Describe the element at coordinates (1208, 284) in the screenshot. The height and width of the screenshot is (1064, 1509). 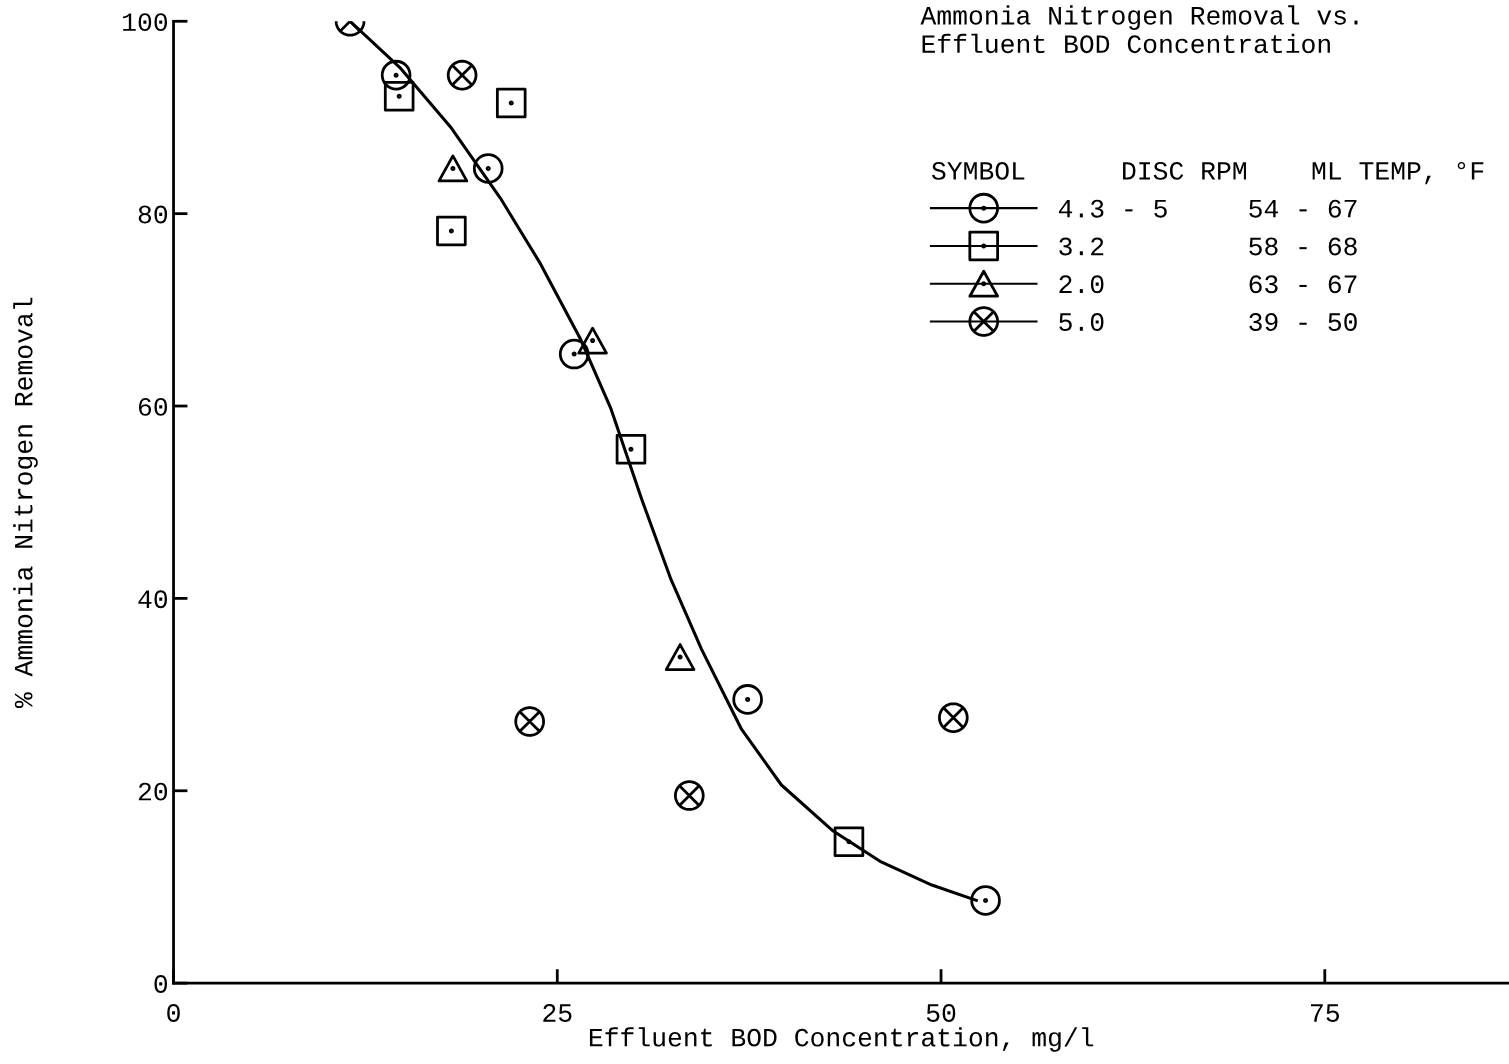
I see `legend-label: 2.0 63 - 67` at that location.